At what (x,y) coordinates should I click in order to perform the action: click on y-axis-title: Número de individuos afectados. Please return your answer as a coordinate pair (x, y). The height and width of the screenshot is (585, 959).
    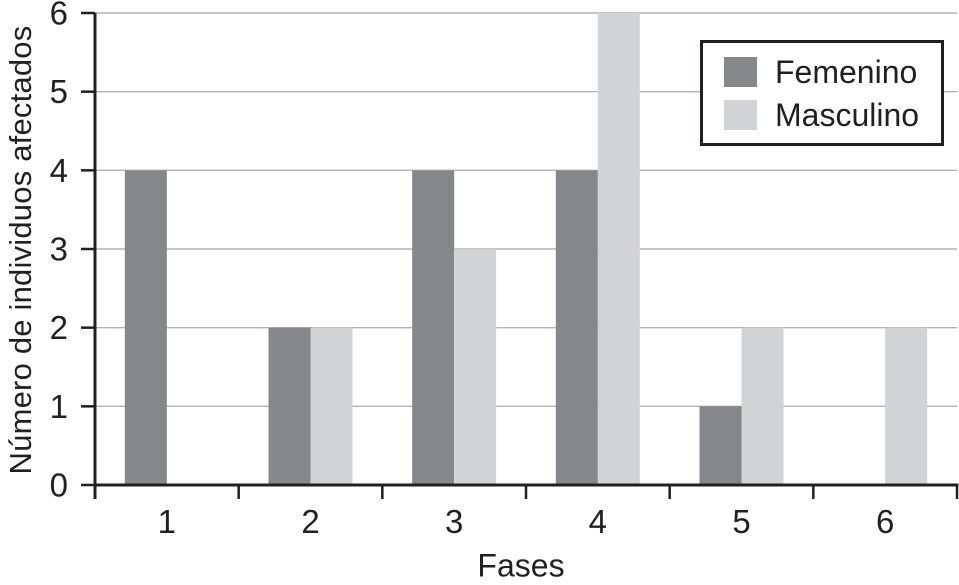
    Looking at the image, I should click on (20, 250).